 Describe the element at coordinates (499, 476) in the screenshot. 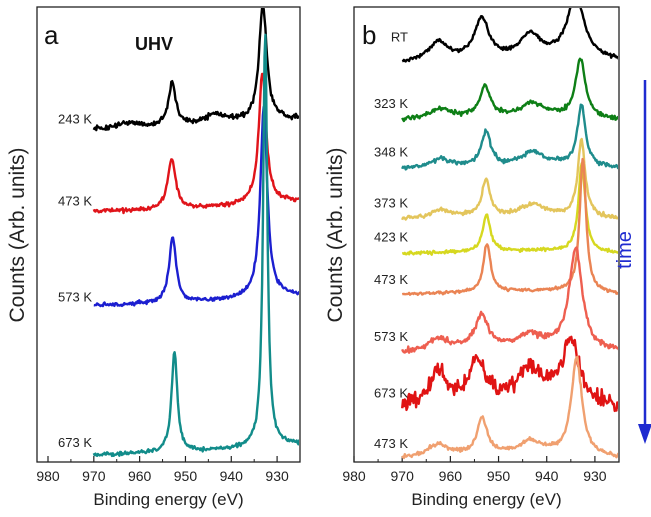

I see `x-tick-label-b-950: 950` at that location.